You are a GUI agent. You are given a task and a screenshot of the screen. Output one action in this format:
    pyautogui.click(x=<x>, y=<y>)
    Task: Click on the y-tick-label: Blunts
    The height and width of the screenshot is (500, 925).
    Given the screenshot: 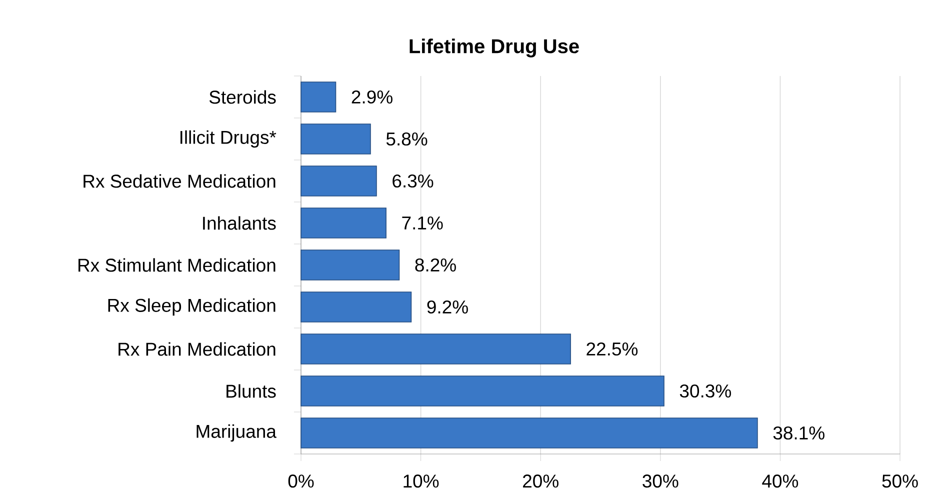 What is the action you would take?
    pyautogui.click(x=251, y=391)
    